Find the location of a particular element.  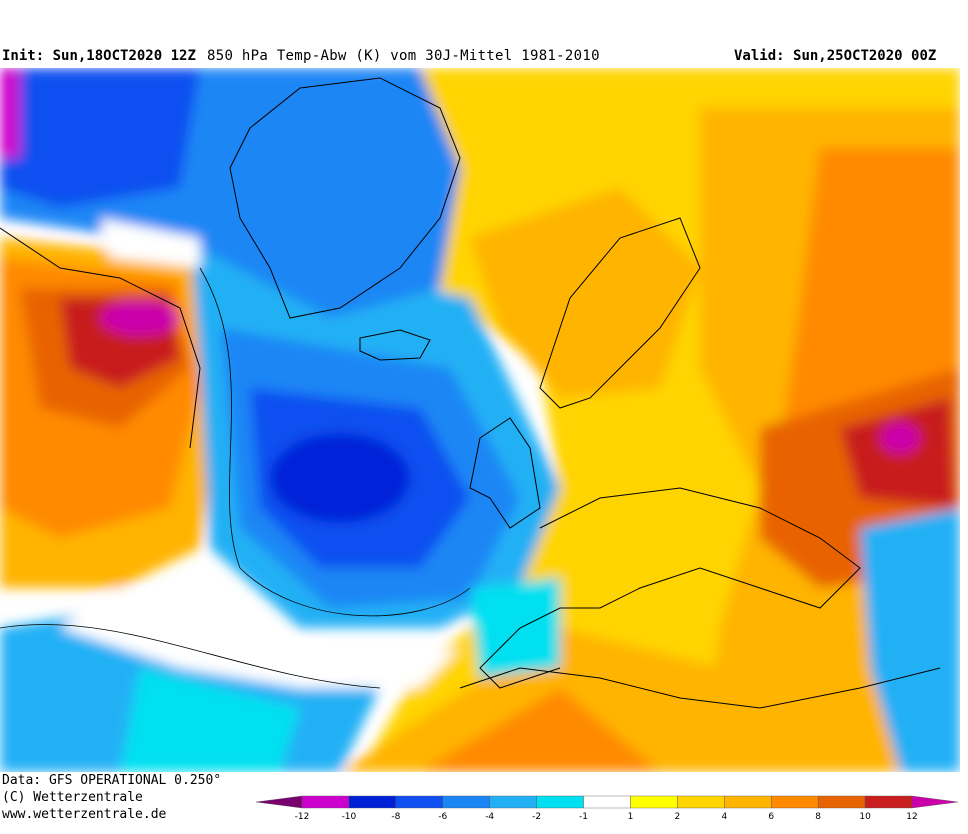

iceland-coast is located at coordinates (395, 345).